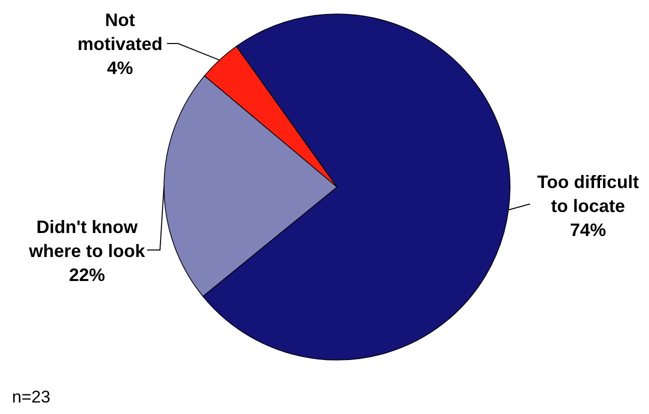 This screenshot has height=414, width=649. What do you see at coordinates (120, 32) in the screenshot?
I see `slice-label: Not motivated` at bounding box center [120, 32].